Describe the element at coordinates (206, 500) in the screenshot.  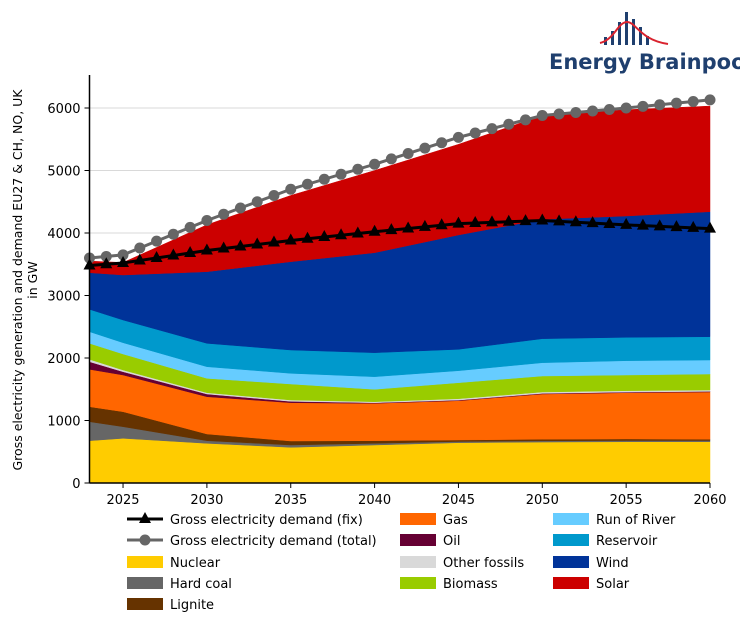
I see `x-tick-label: 2030` at that location.